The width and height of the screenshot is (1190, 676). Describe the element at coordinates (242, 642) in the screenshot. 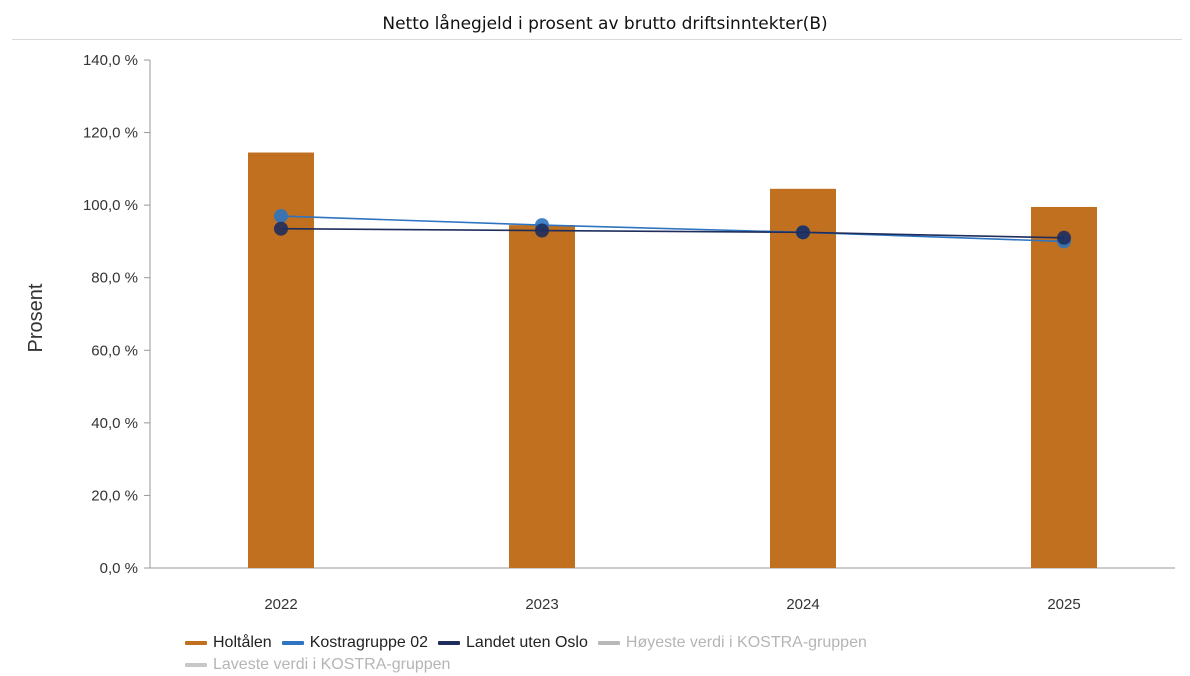

I see `legend-label: Holtålen` at that location.